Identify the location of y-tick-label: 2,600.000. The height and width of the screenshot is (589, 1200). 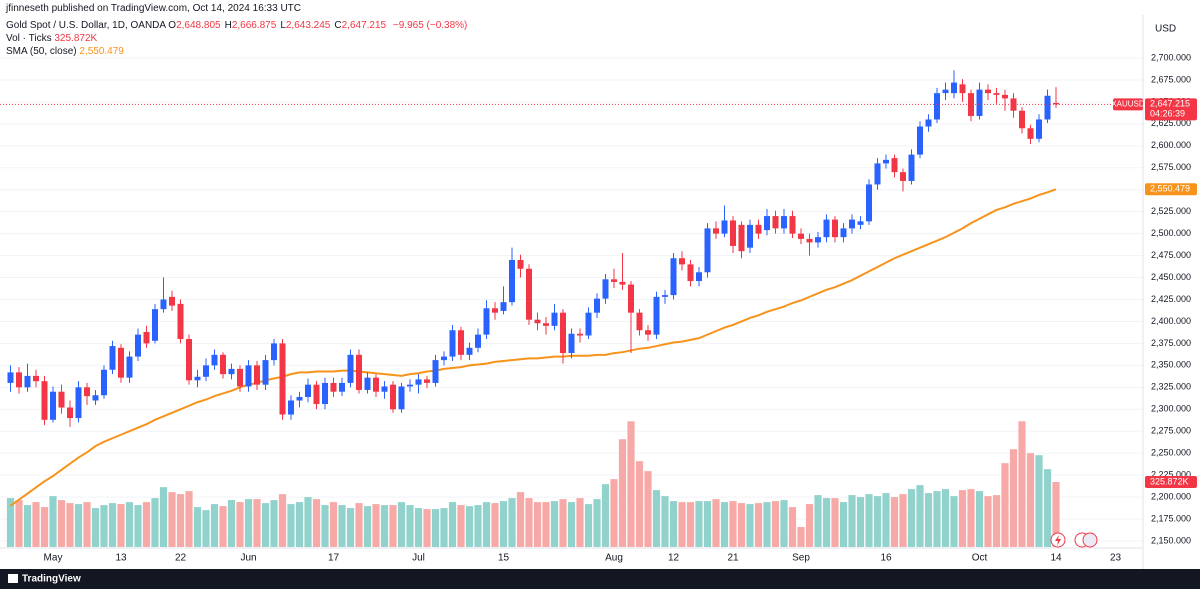
(1171, 145).